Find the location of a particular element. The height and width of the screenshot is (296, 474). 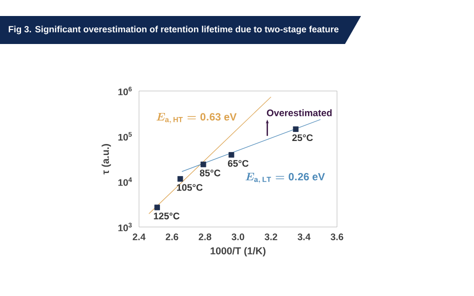

annotation: Overestimated is located at coordinates (299, 112).